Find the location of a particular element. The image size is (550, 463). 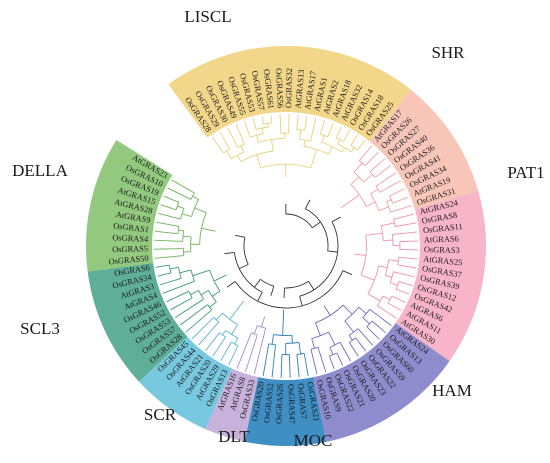

leaf-label: OsGRAS47 is located at coordinates (291, 404).